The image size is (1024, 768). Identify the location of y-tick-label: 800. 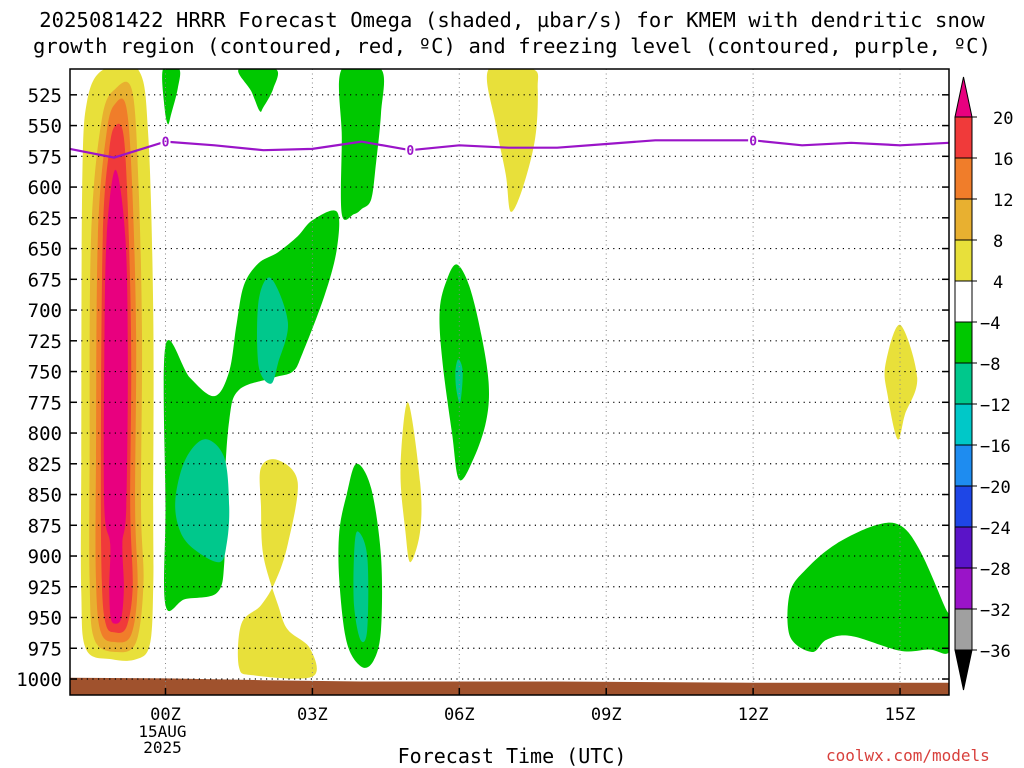
(45, 434).